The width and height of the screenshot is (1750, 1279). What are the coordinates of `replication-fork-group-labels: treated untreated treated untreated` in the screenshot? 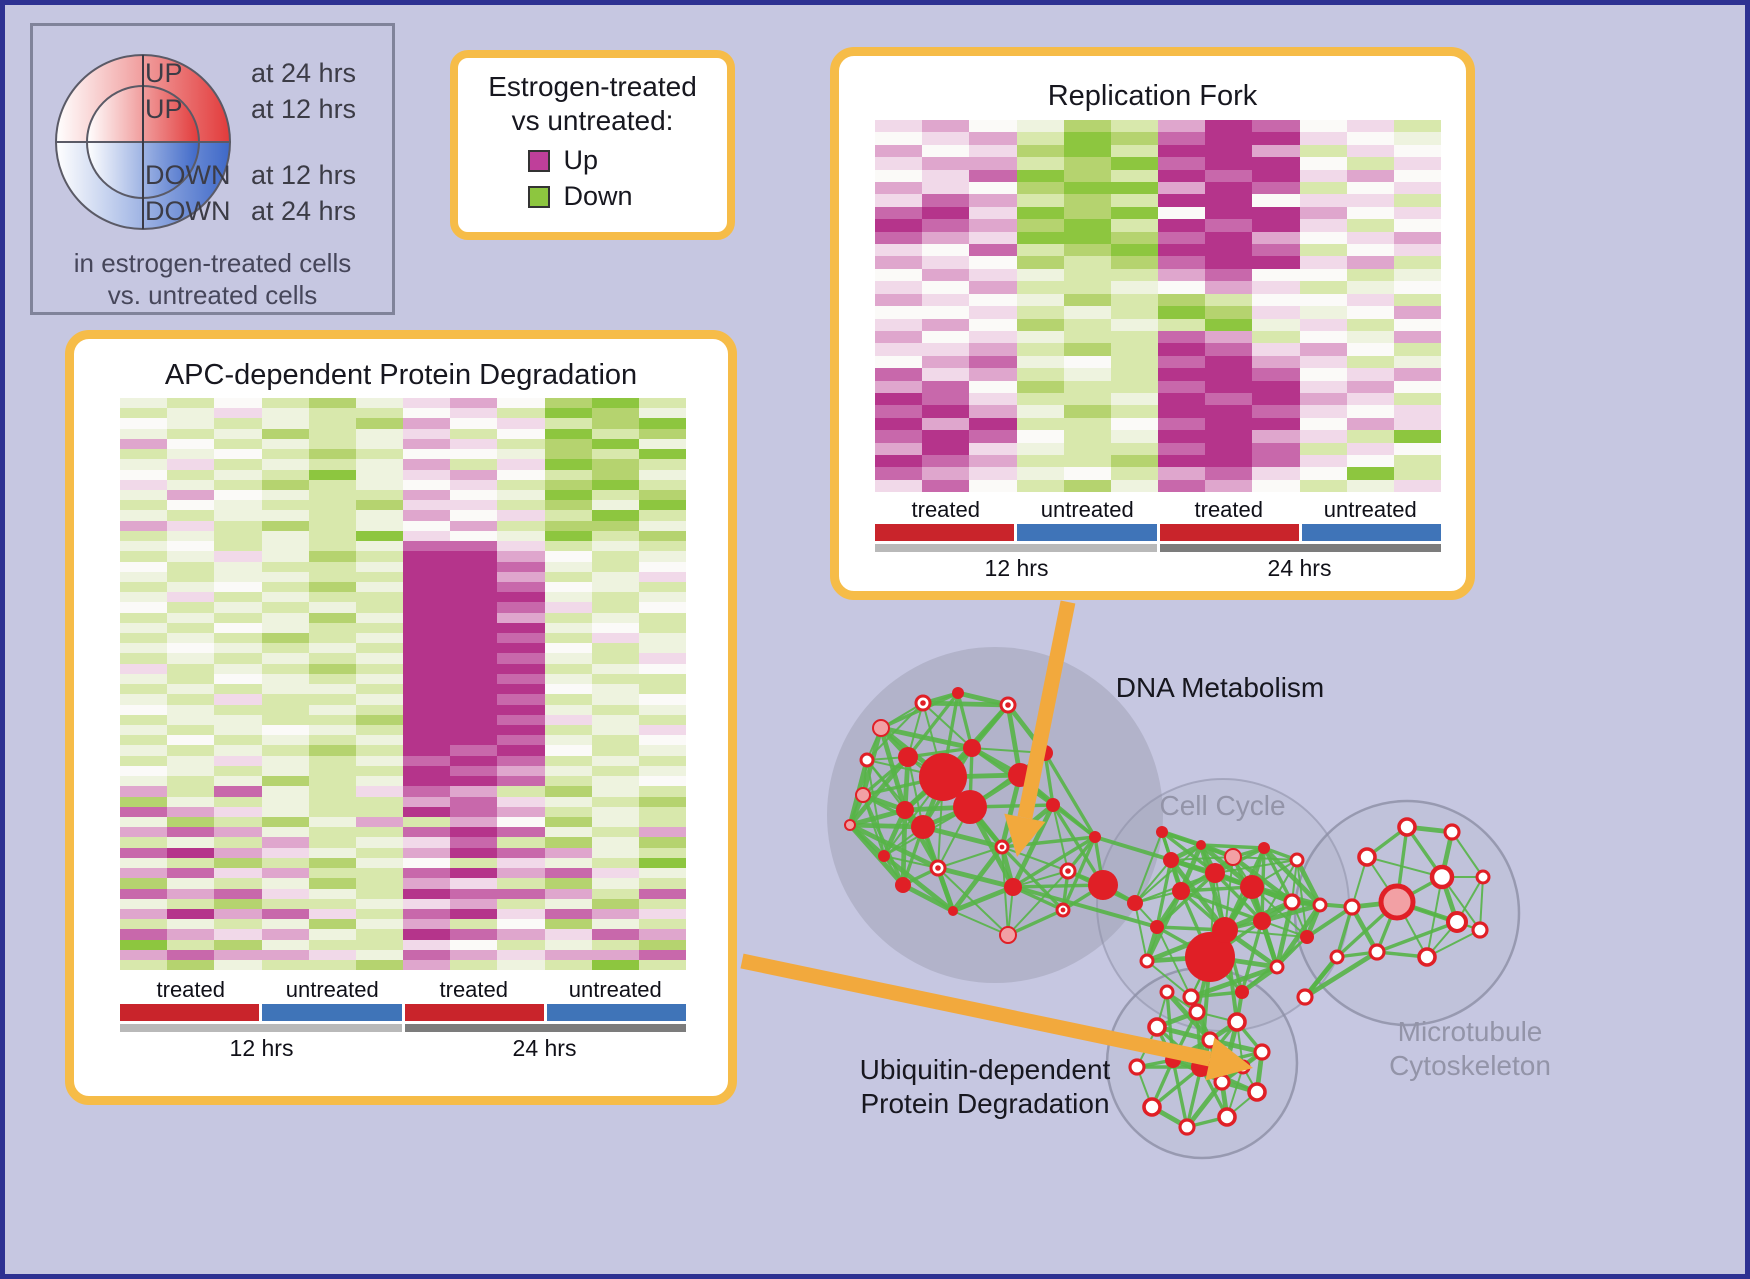 It's located at (1158, 510).